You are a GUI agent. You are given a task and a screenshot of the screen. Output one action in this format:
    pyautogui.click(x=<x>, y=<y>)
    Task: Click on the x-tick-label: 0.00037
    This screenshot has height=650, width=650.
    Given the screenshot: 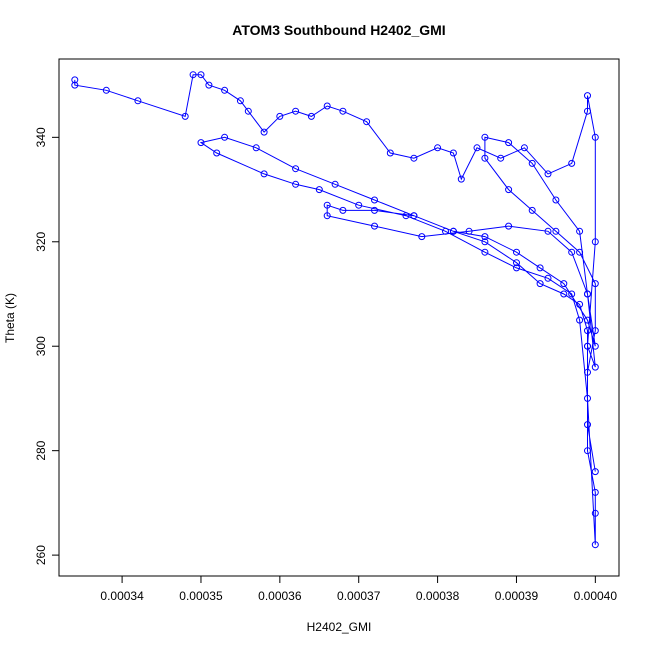 What is the action you would take?
    pyautogui.click(x=359, y=596)
    